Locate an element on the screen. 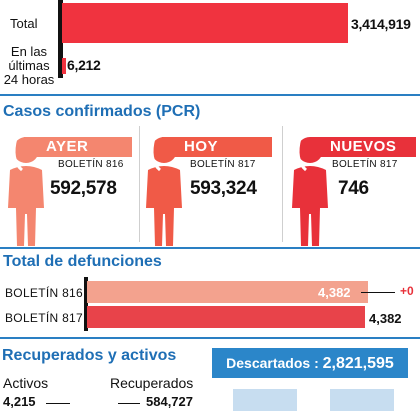 The image size is (420, 411). descartados-label: Descartados : is located at coordinates (272, 363).